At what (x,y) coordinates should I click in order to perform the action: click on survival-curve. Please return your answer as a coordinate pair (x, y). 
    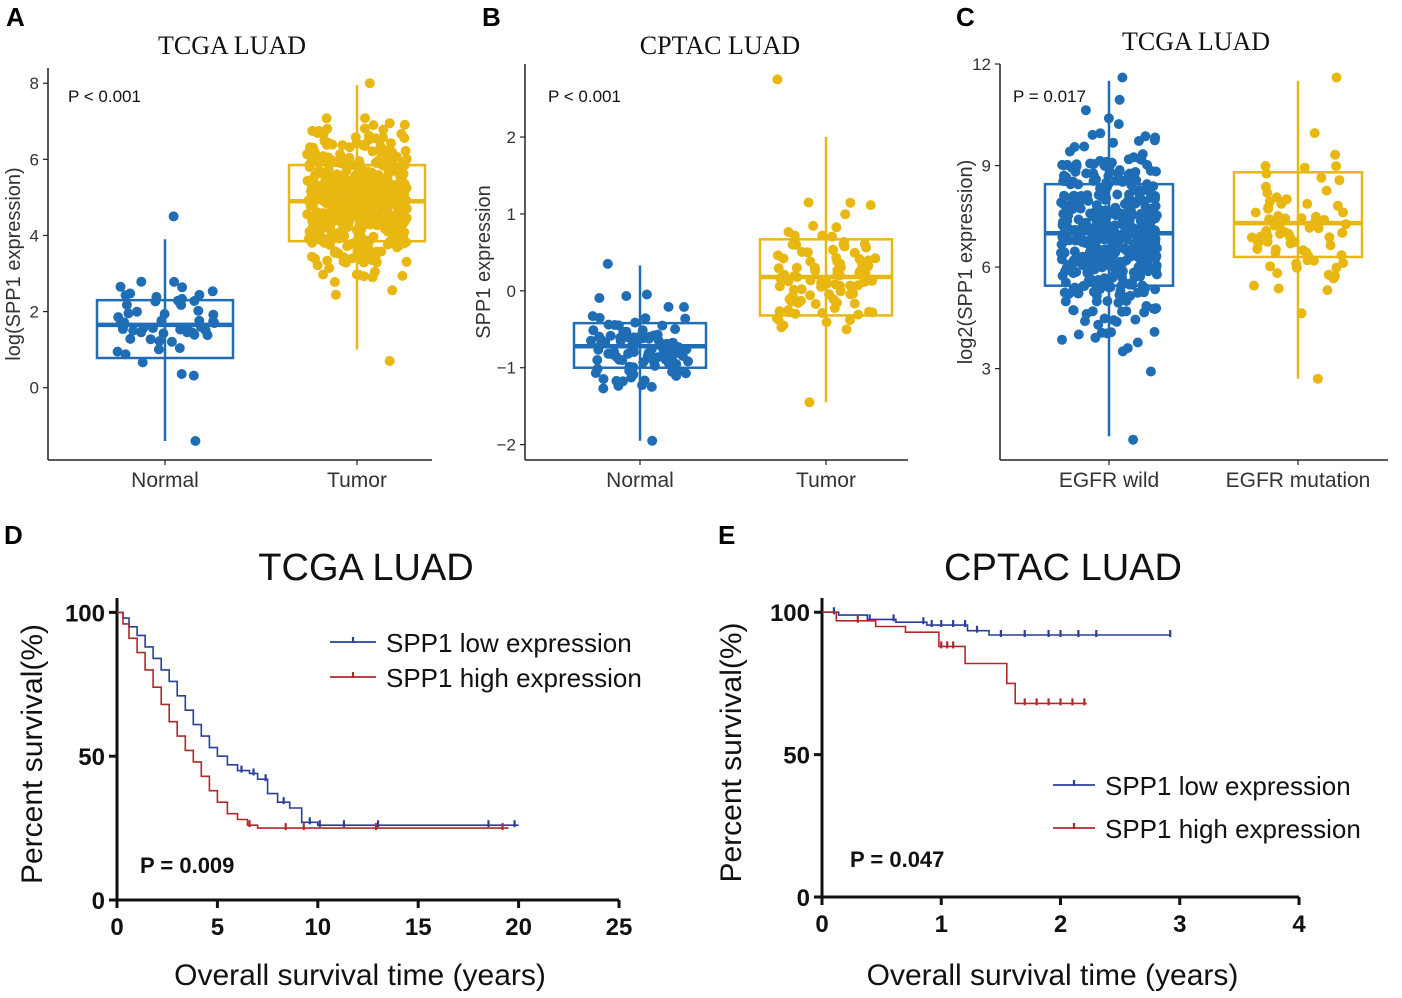
    Looking at the image, I should click on (313, 720).